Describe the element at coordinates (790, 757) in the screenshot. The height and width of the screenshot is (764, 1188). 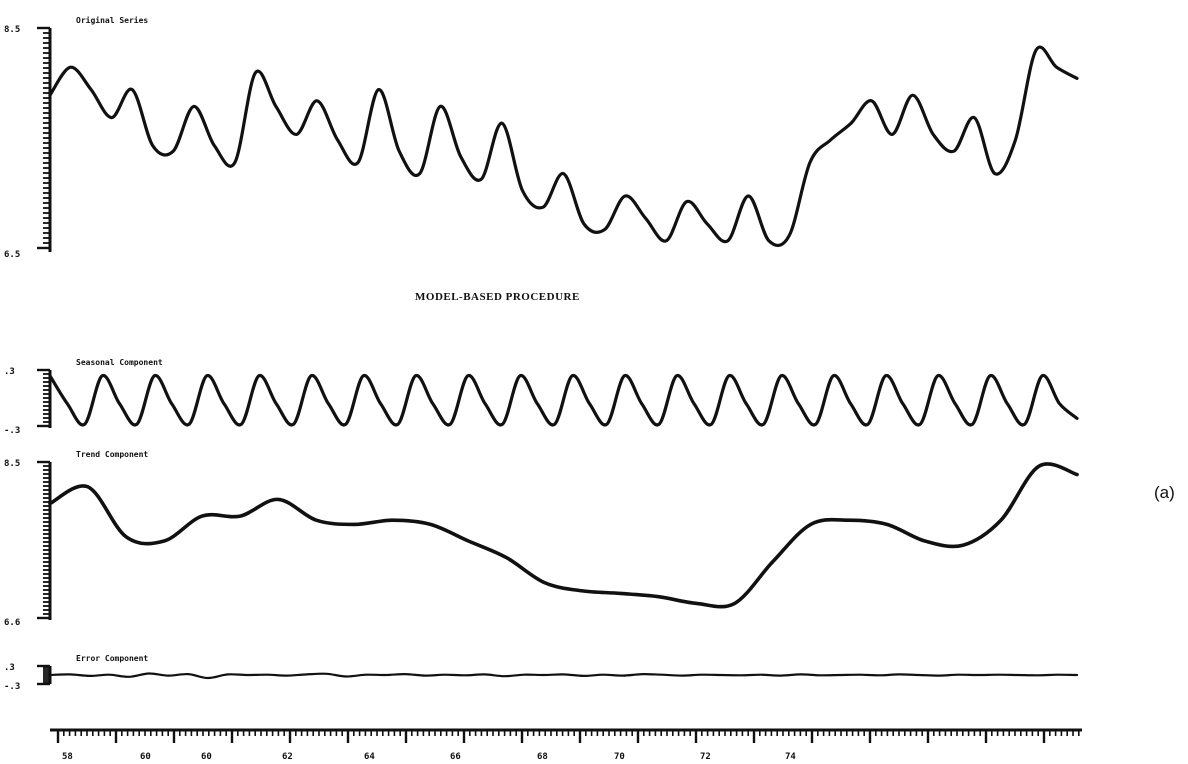
I see `x-tick-label: 74` at that location.